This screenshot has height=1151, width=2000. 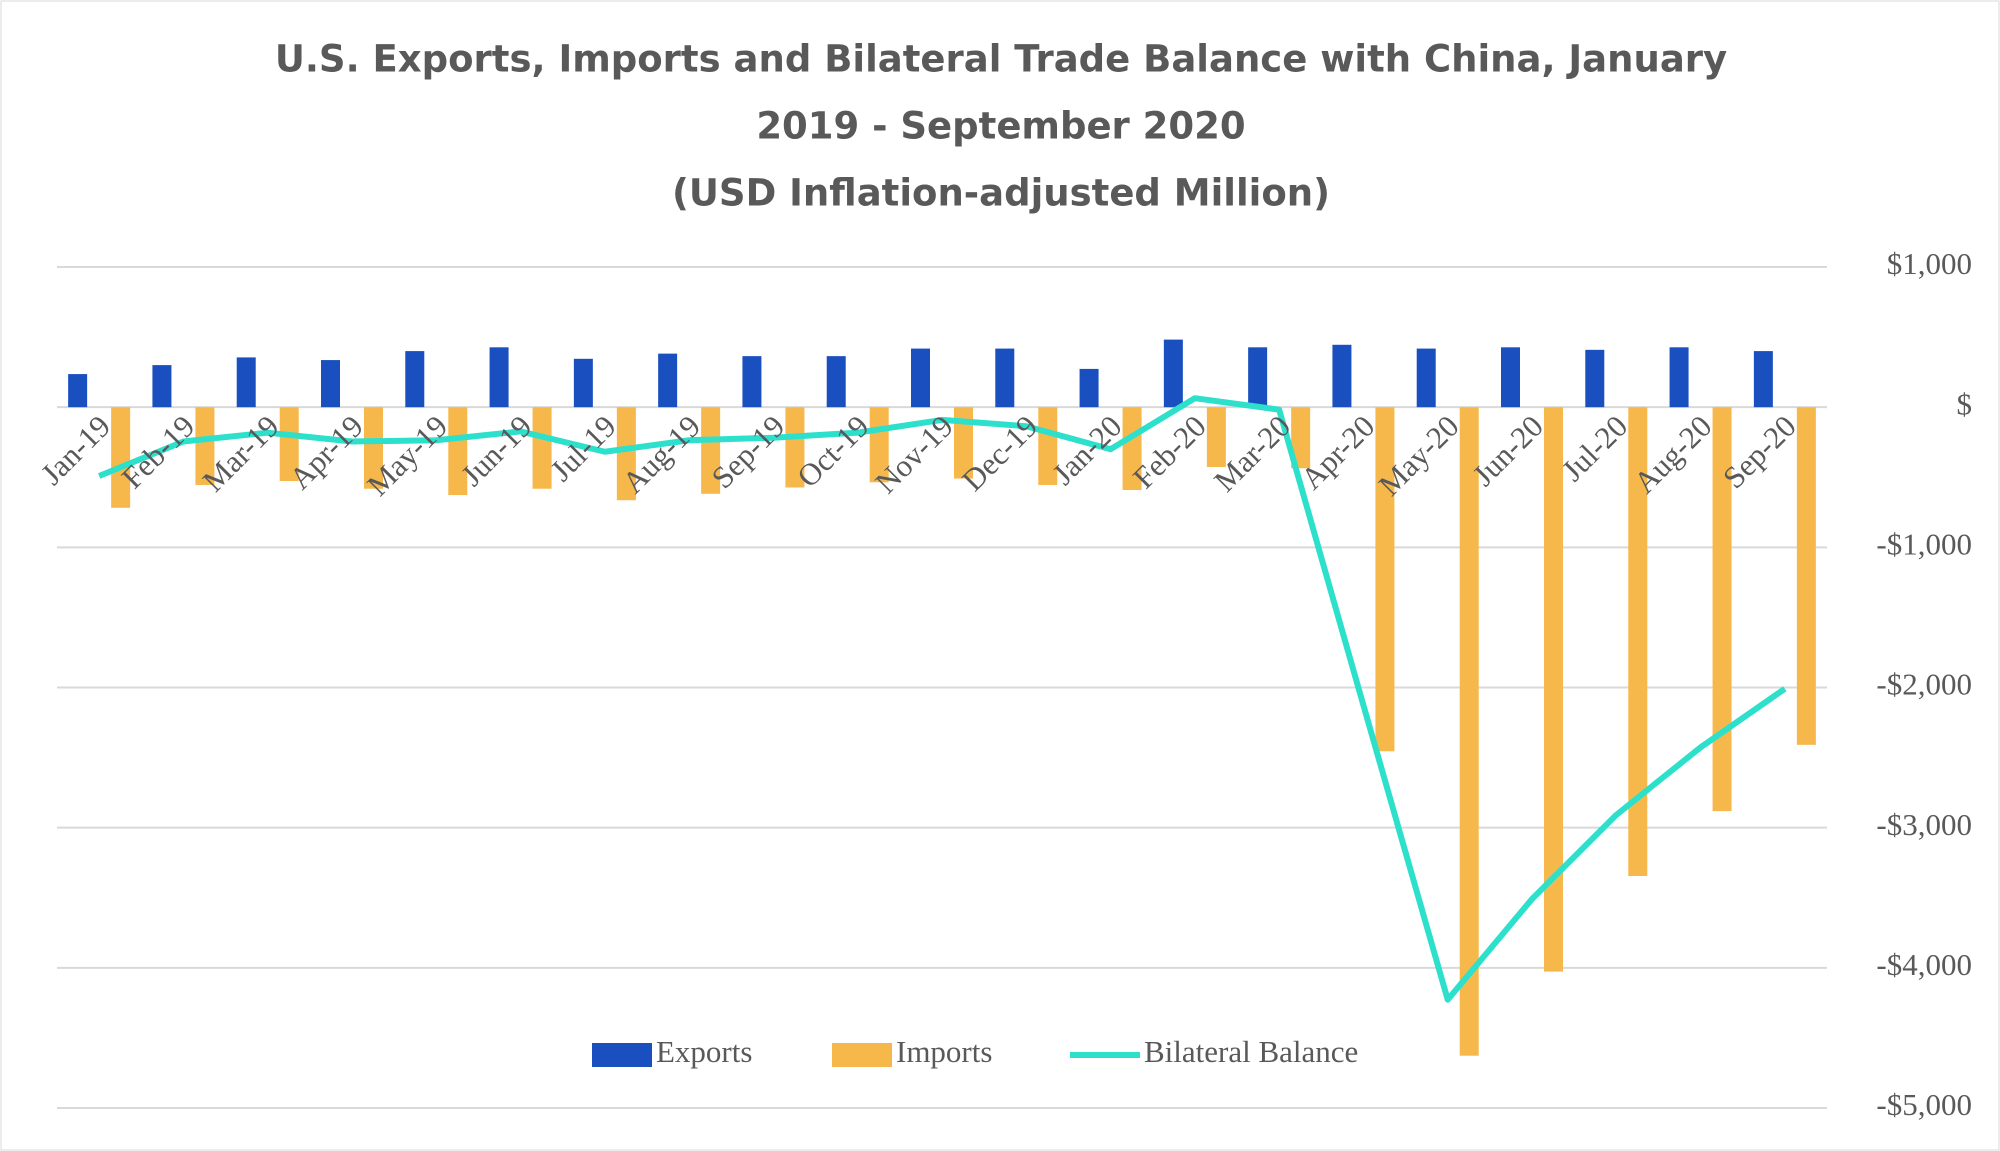 What do you see at coordinates (1924, 1104) in the screenshot?
I see `y-tick-label: -$5,000` at bounding box center [1924, 1104].